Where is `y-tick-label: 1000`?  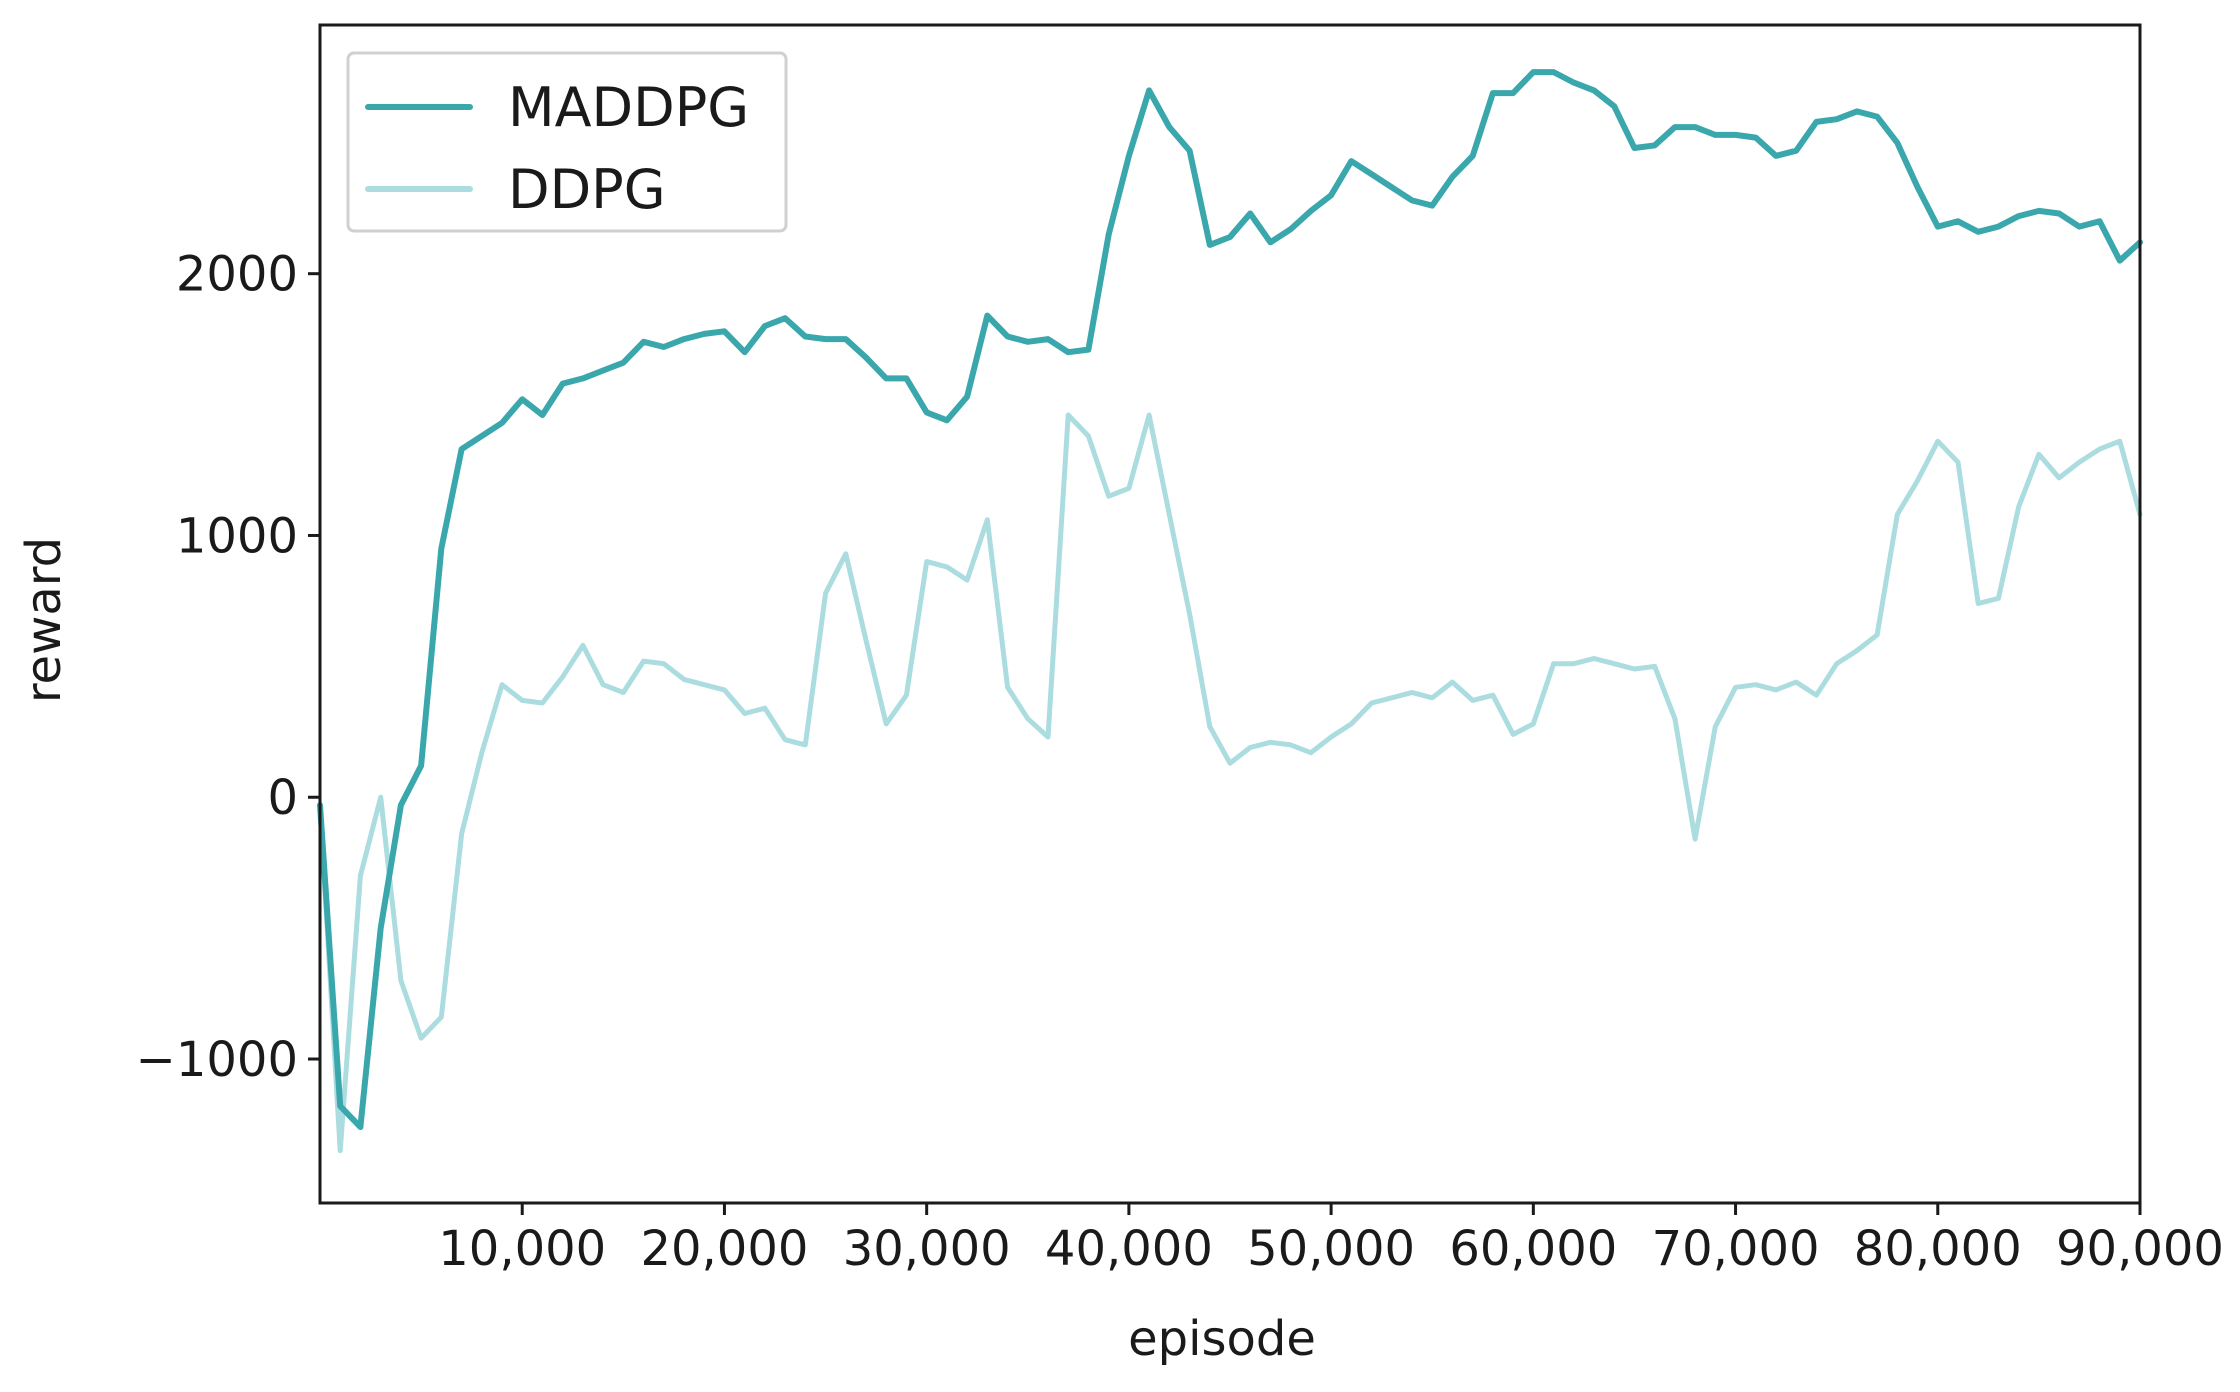
y-tick-label: 1000 is located at coordinates (237, 536).